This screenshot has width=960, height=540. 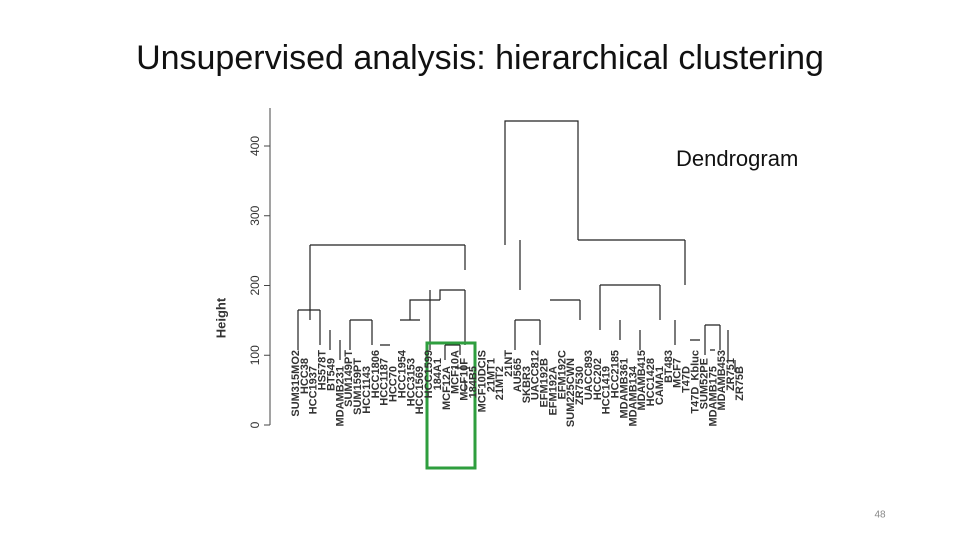 What do you see at coordinates (331, 374) in the screenshot?
I see `leaf-label: BT549` at bounding box center [331, 374].